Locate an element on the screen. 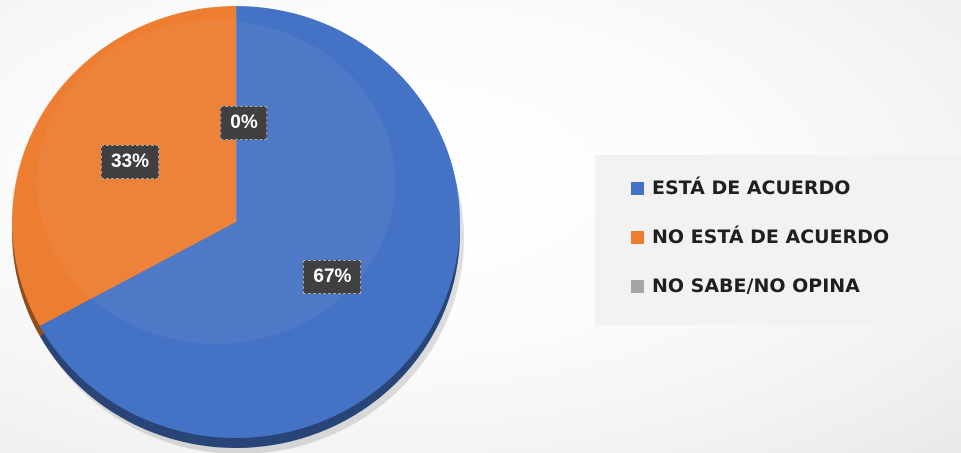  legend-item-no-esta-de-acuerdo: NO ESTÁ DE ACUERDO is located at coordinates (760, 237).